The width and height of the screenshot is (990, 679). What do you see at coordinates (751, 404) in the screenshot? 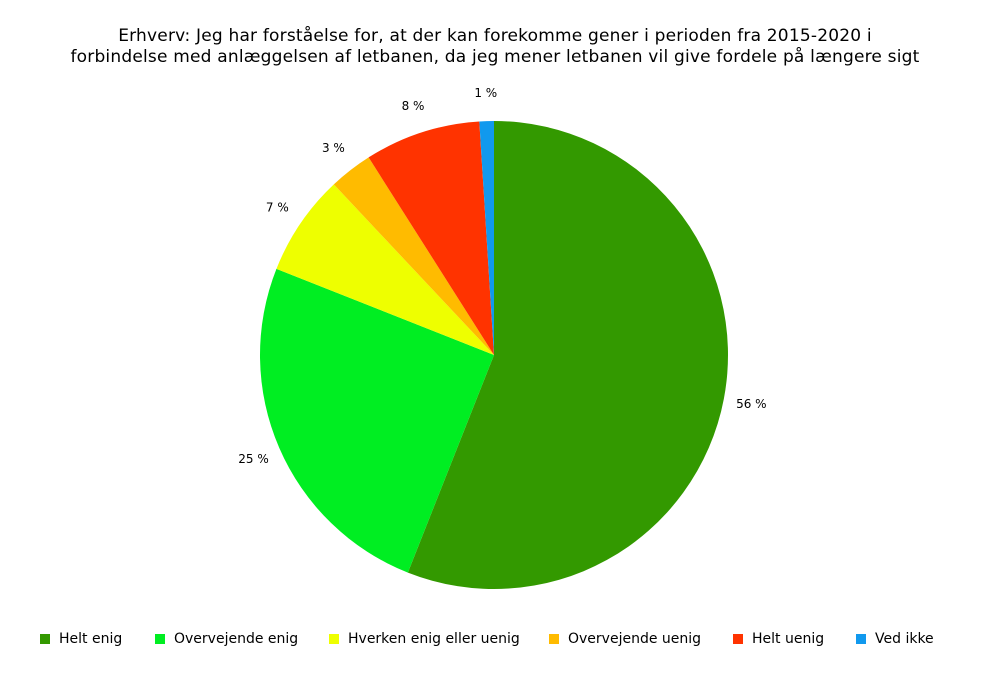
I see `slice-value-label: 56 %` at bounding box center [751, 404].